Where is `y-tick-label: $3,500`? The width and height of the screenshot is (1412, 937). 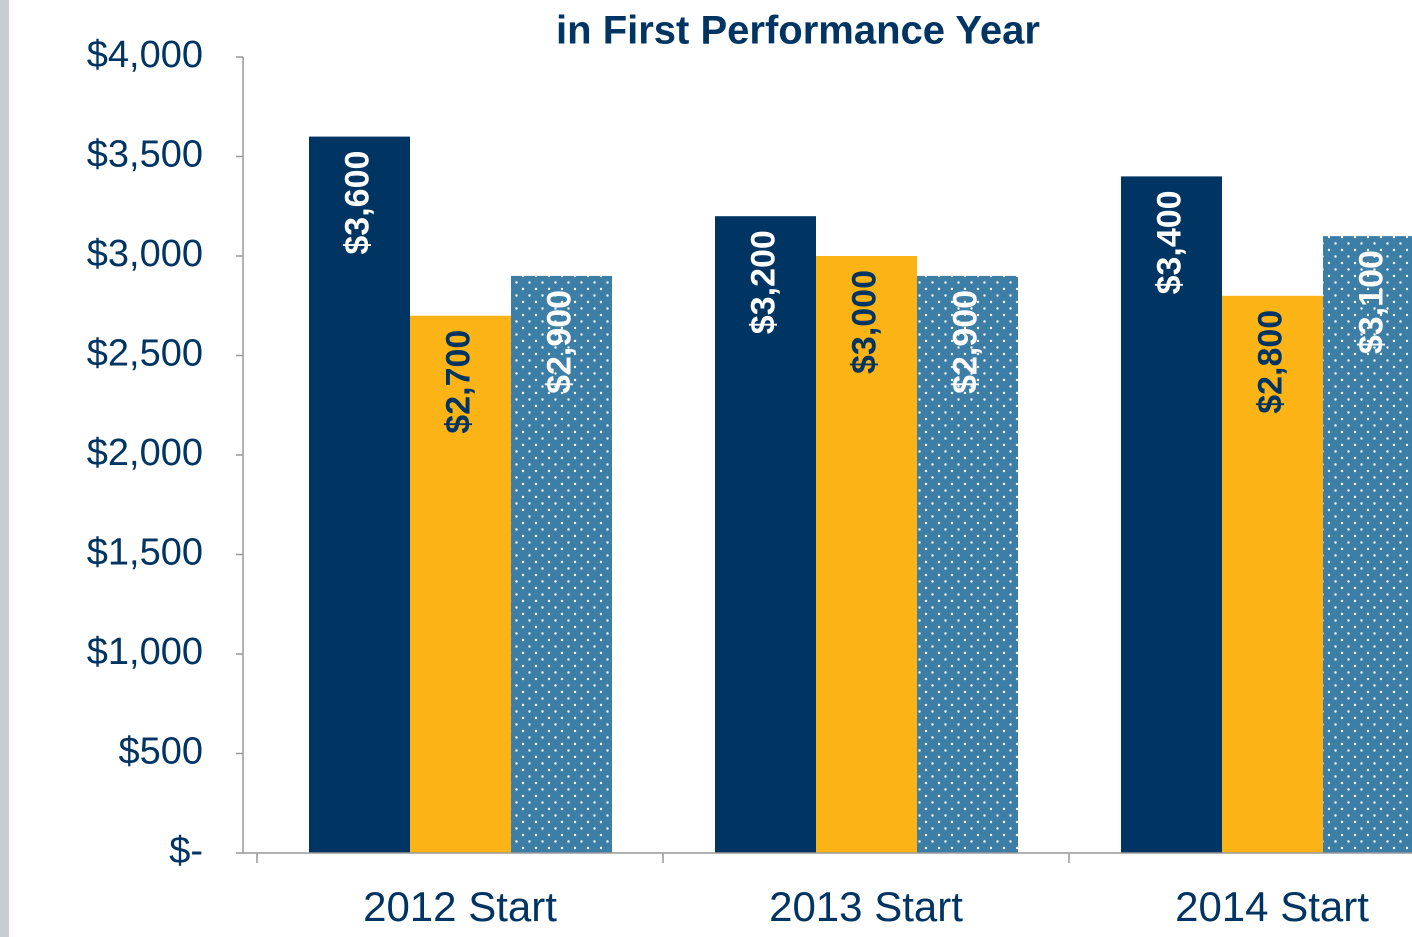
y-tick-label: $3,500 is located at coordinates (145, 155).